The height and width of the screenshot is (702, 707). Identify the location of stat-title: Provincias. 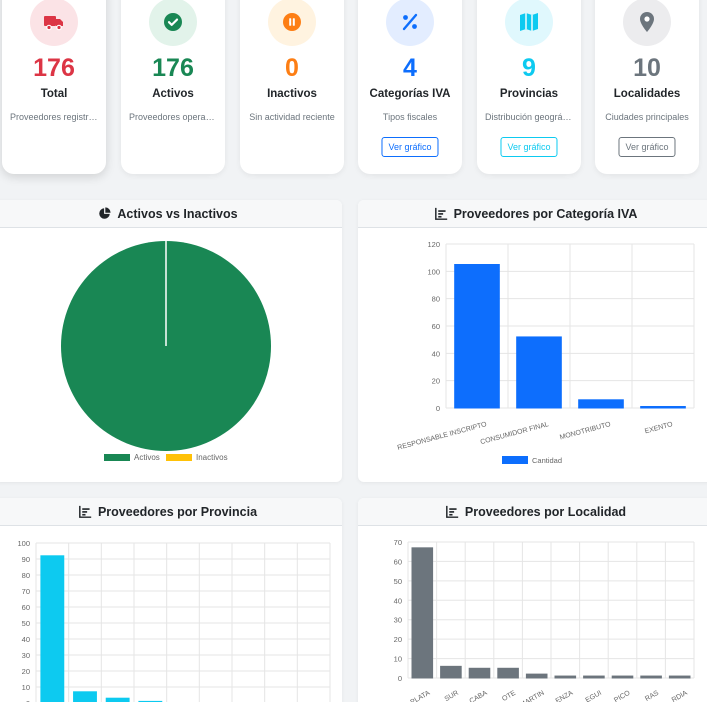
(529, 94).